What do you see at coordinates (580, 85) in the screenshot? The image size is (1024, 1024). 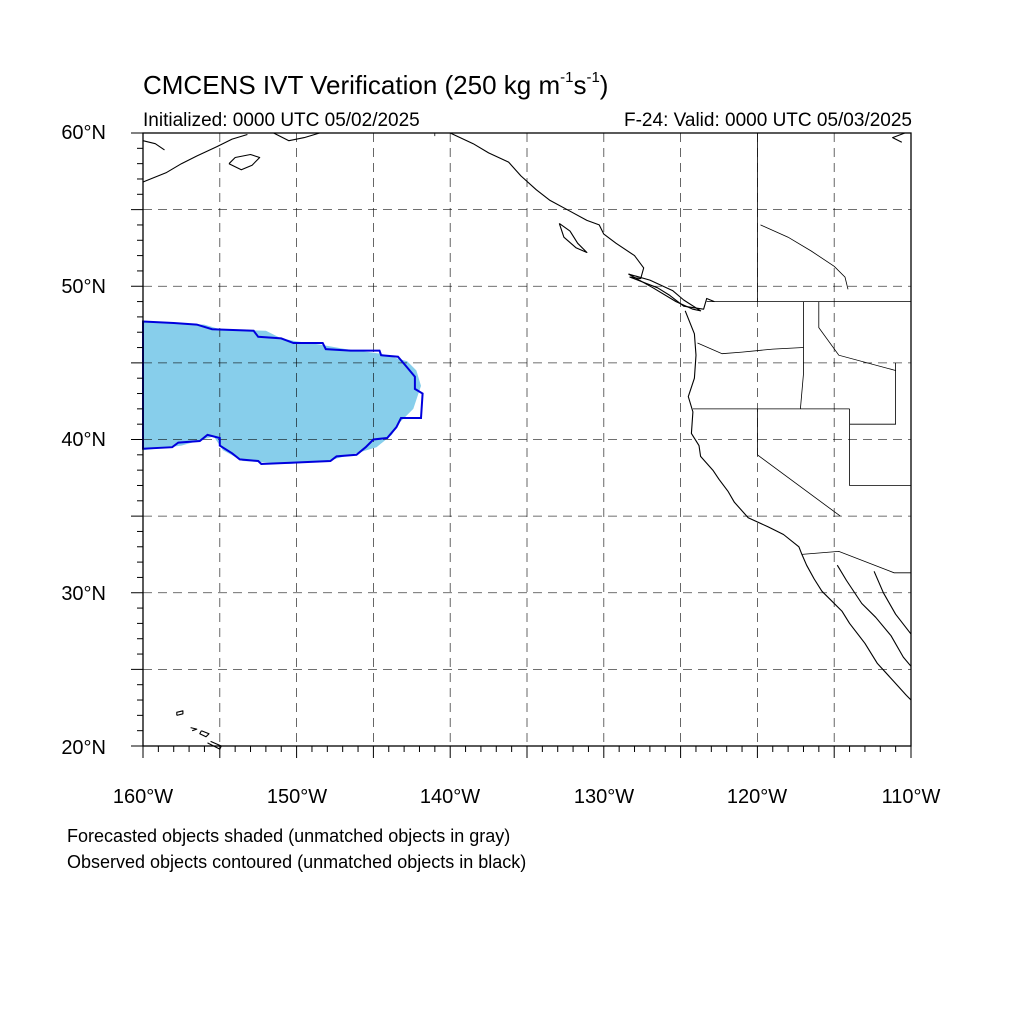 I see `title-mid: s` at bounding box center [580, 85].